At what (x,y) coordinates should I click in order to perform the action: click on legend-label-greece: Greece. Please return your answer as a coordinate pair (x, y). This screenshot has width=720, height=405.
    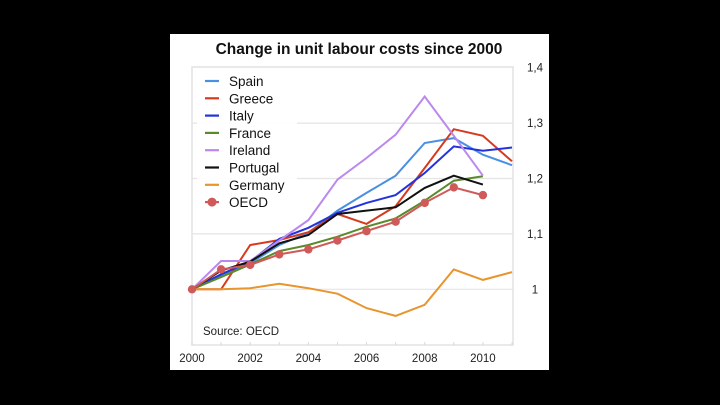
    Looking at the image, I should click on (251, 98).